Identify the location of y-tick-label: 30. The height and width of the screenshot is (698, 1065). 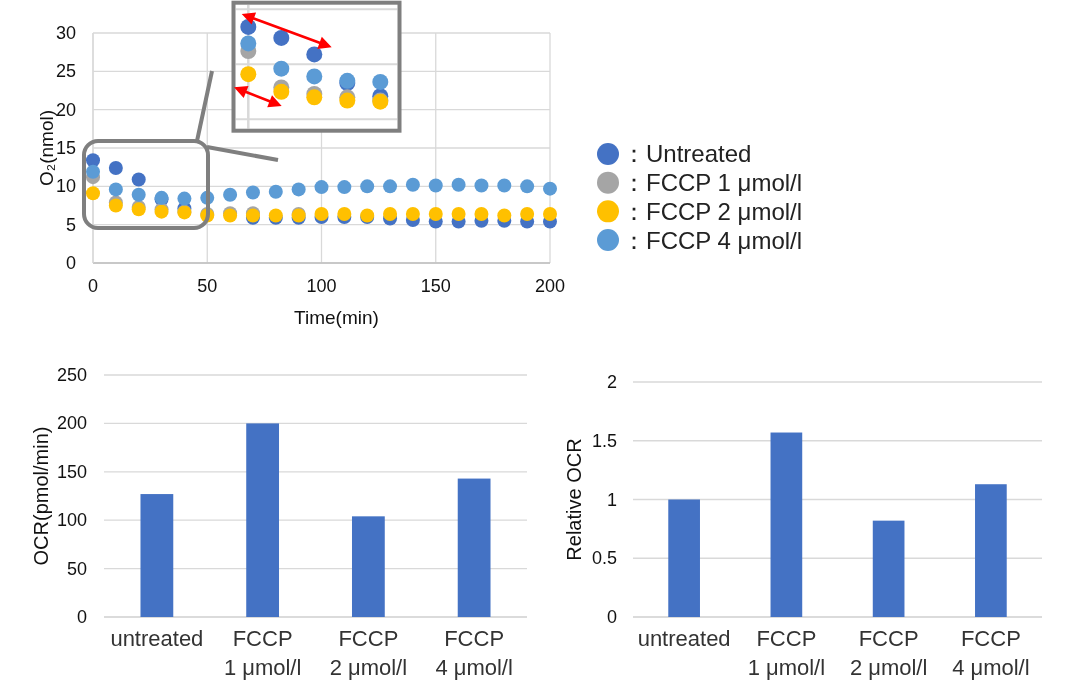
(65, 33).